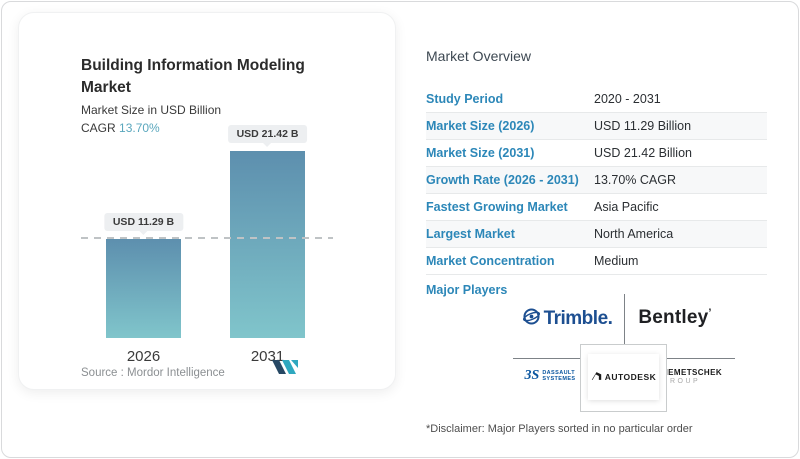 Image resolution: width=800 pixels, height=459 pixels. I want to click on table-row: Growth Rate (2026 - 2031) 13.70% CAGR, so click(596, 180).